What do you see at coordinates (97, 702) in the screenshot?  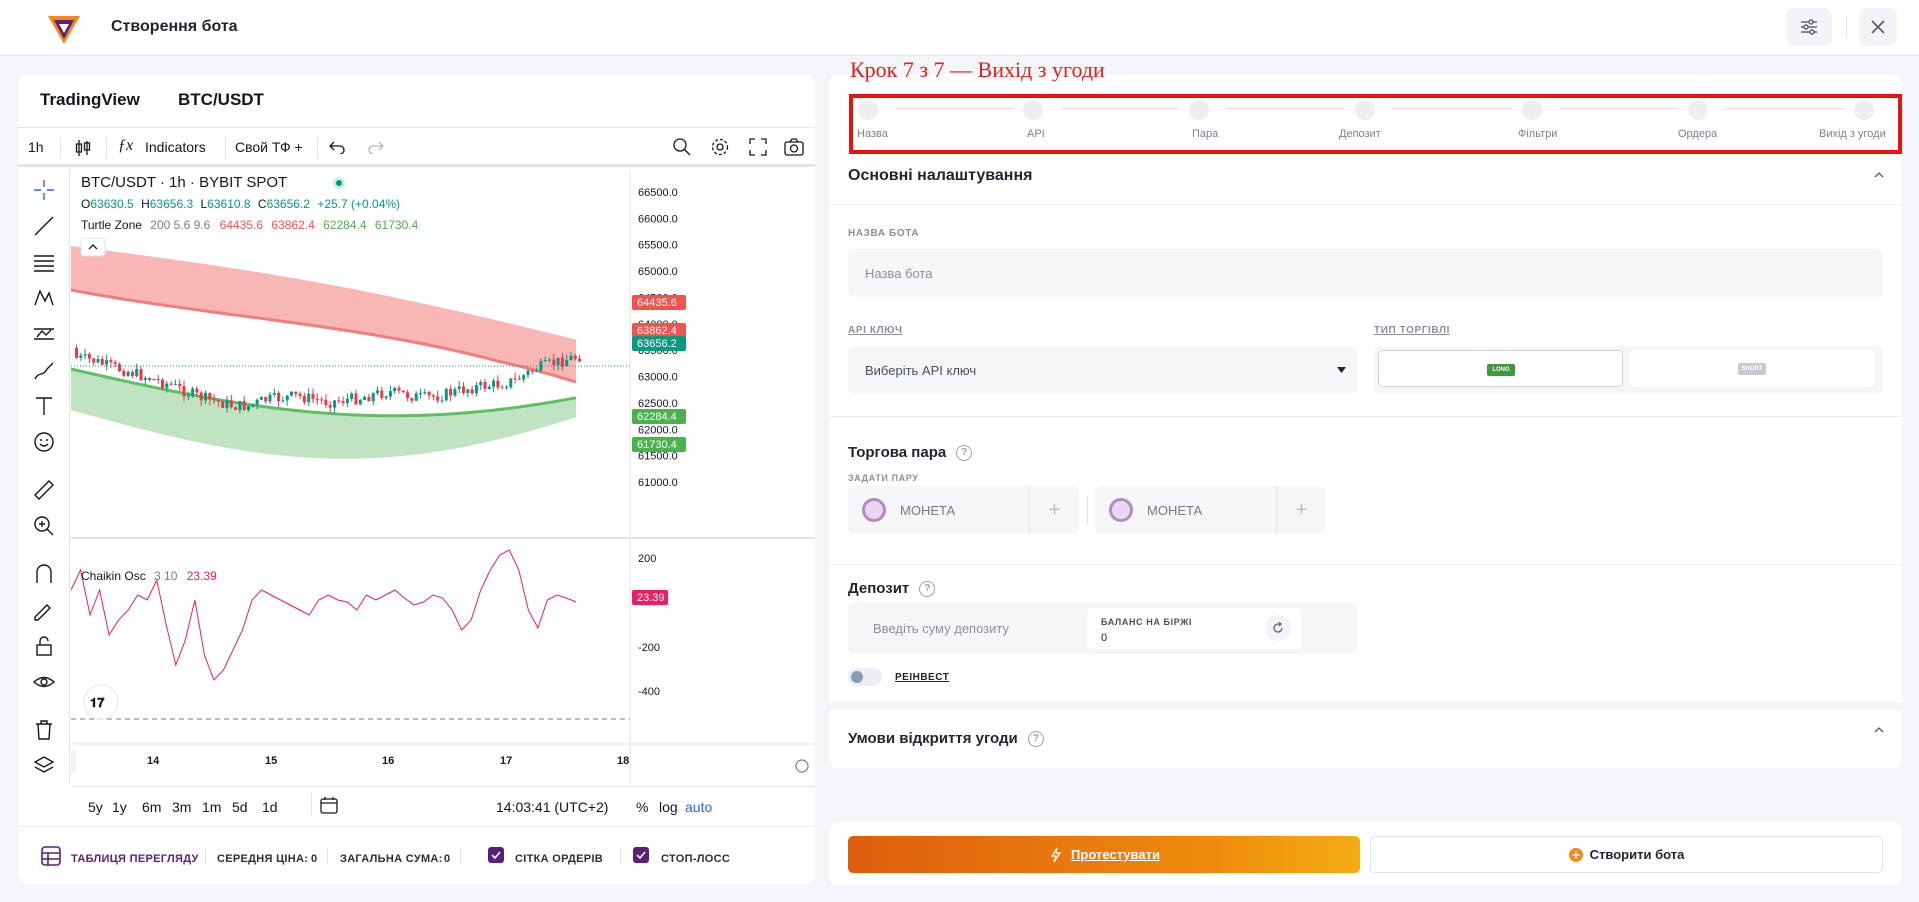 I see `tv-logo-mark: 𝟏𝟕` at bounding box center [97, 702].